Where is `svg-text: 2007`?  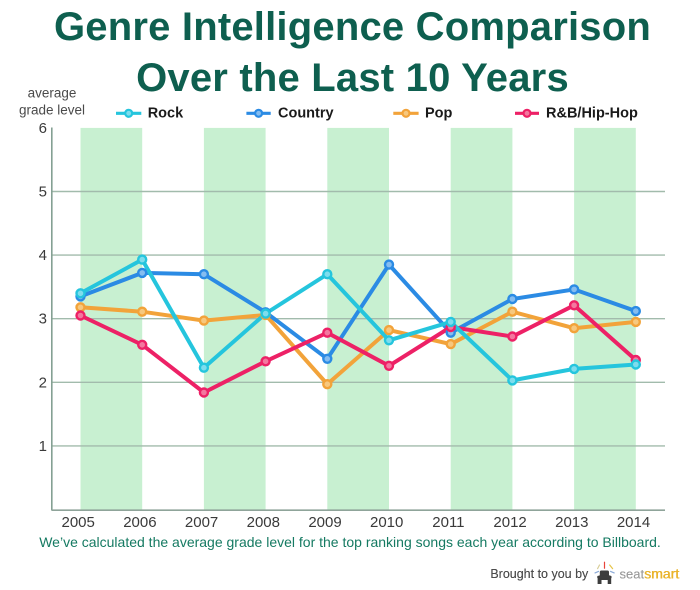 svg-text: 2007 is located at coordinates (201, 522).